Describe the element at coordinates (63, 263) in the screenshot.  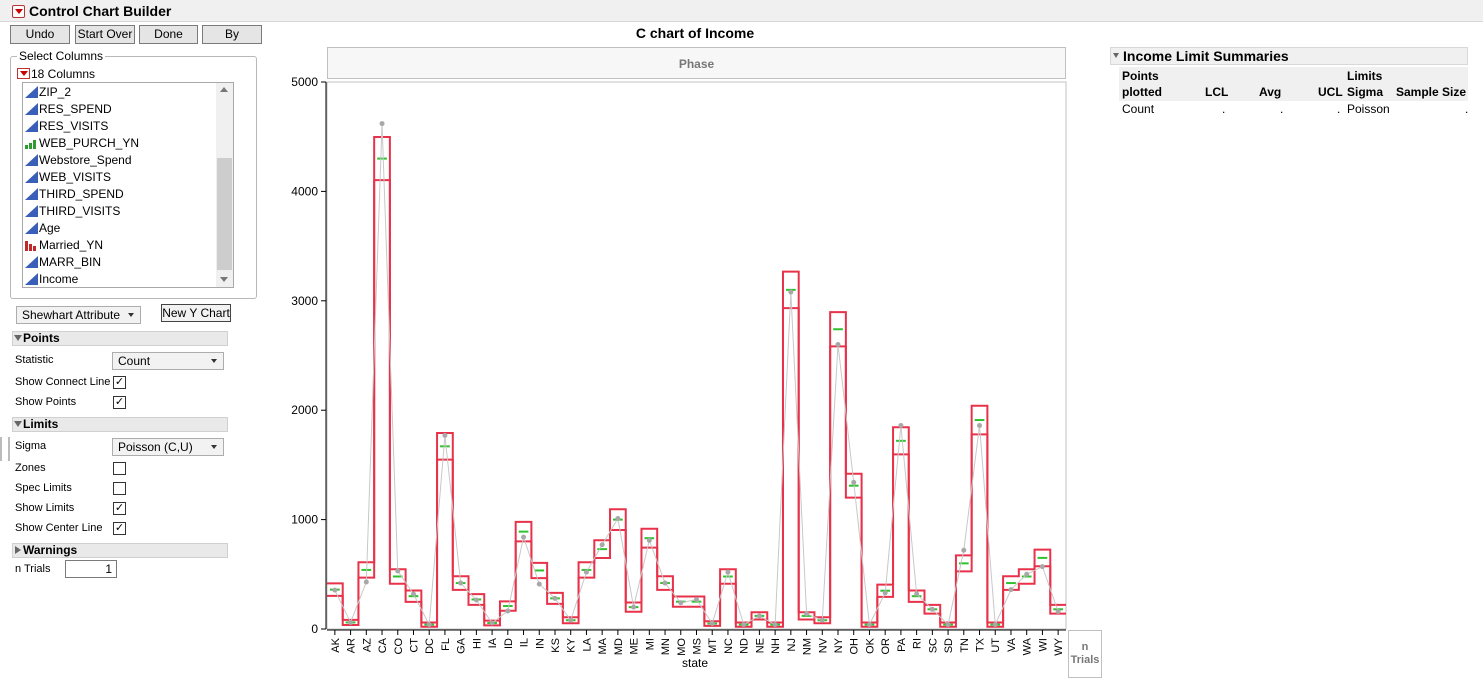
I see `column-item: MARR_BIN` at that location.